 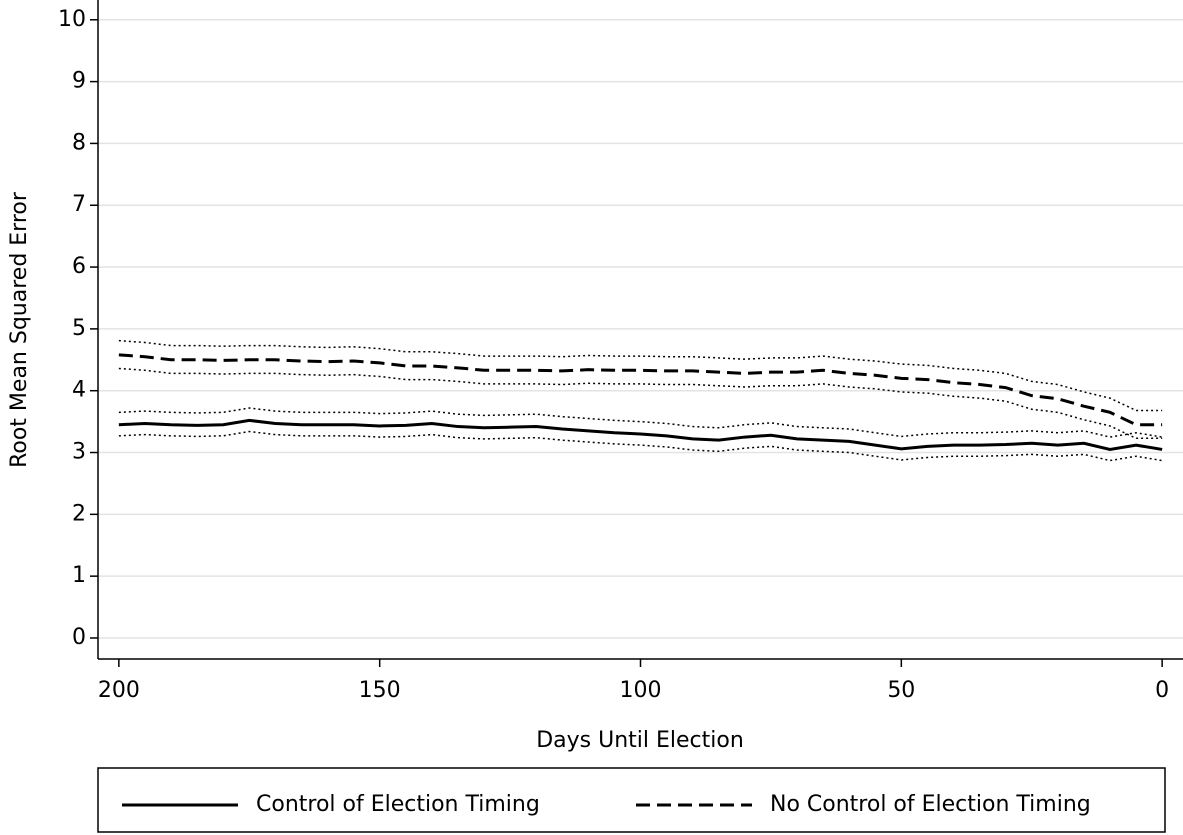 What do you see at coordinates (901, 690) in the screenshot?
I see `x-tick-label: 50` at bounding box center [901, 690].